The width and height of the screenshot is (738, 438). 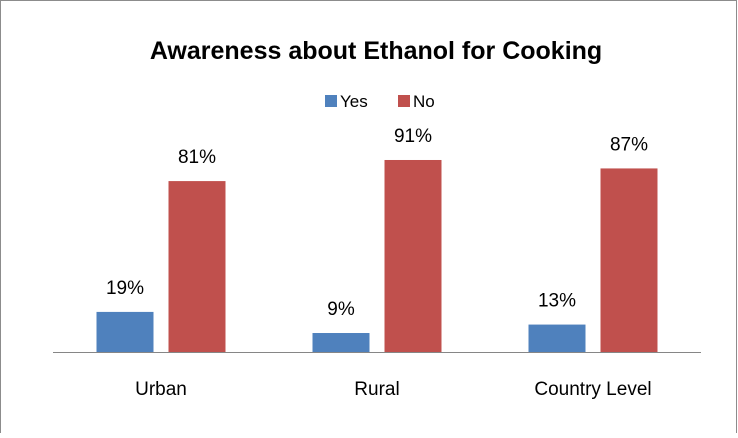 I want to click on bar-yes-rural, so click(x=341, y=342).